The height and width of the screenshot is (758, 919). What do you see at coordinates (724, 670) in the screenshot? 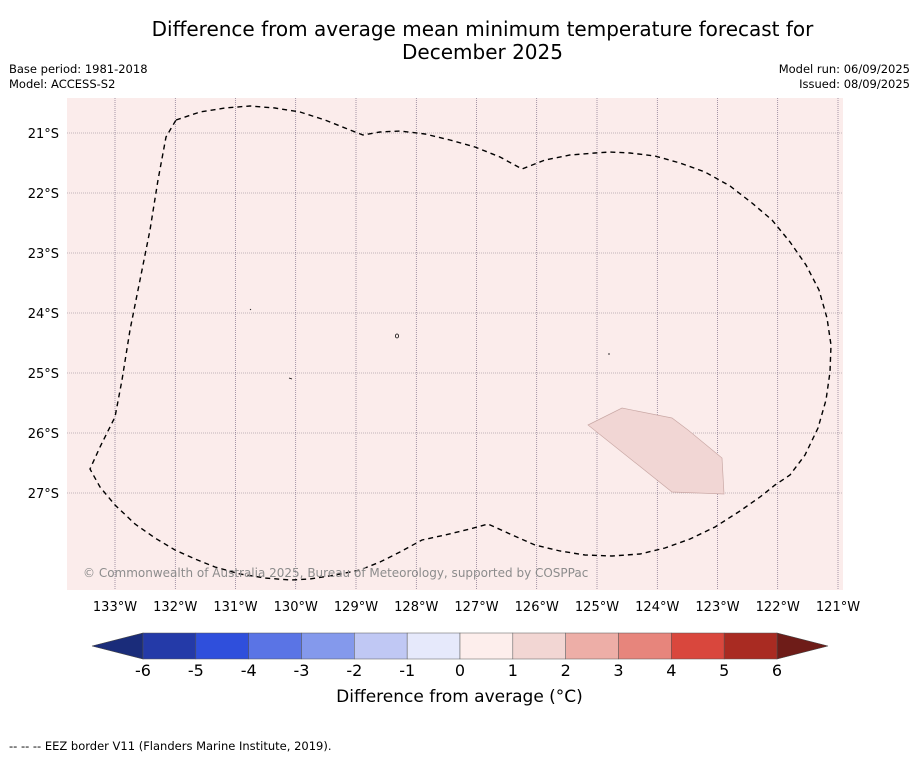
I see `colorbar-tick-label: 5` at bounding box center [724, 670].